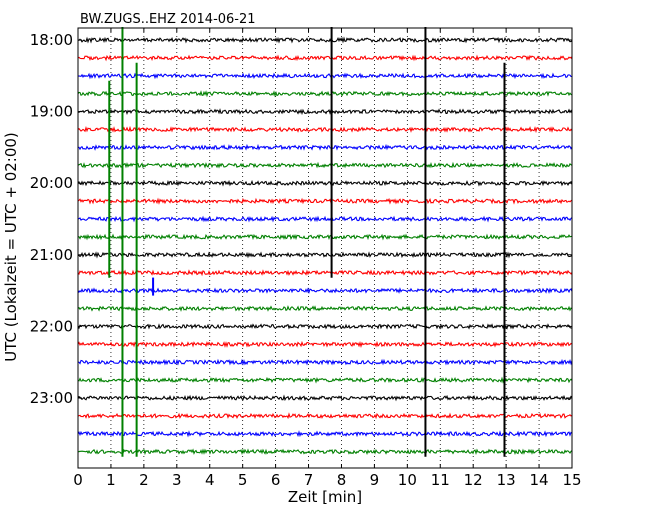 Image resolution: width=650 pixels, height=520 pixels. What do you see at coordinates (168, 19) in the screenshot?
I see `chart-title: BW.ZUGS..EHZ 2014-06-21` at bounding box center [168, 19].